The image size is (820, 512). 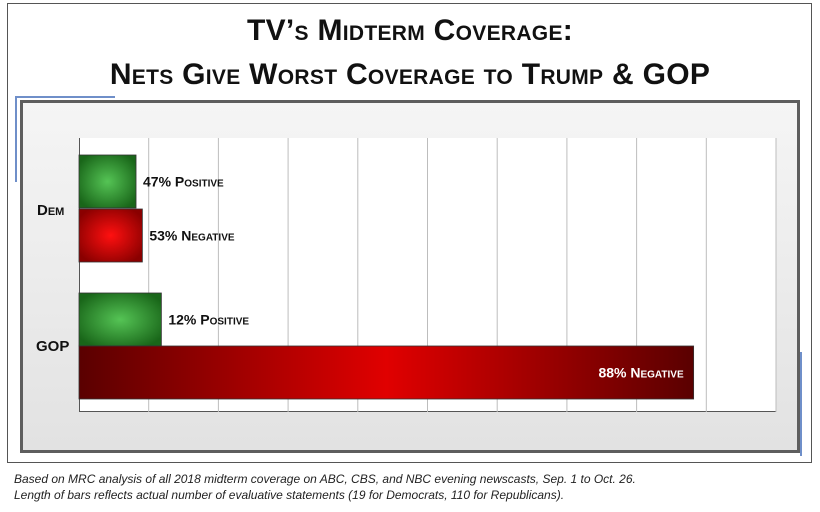 What do you see at coordinates (801, 404) in the screenshot?
I see `accent-line-right-vertical` at bounding box center [801, 404].